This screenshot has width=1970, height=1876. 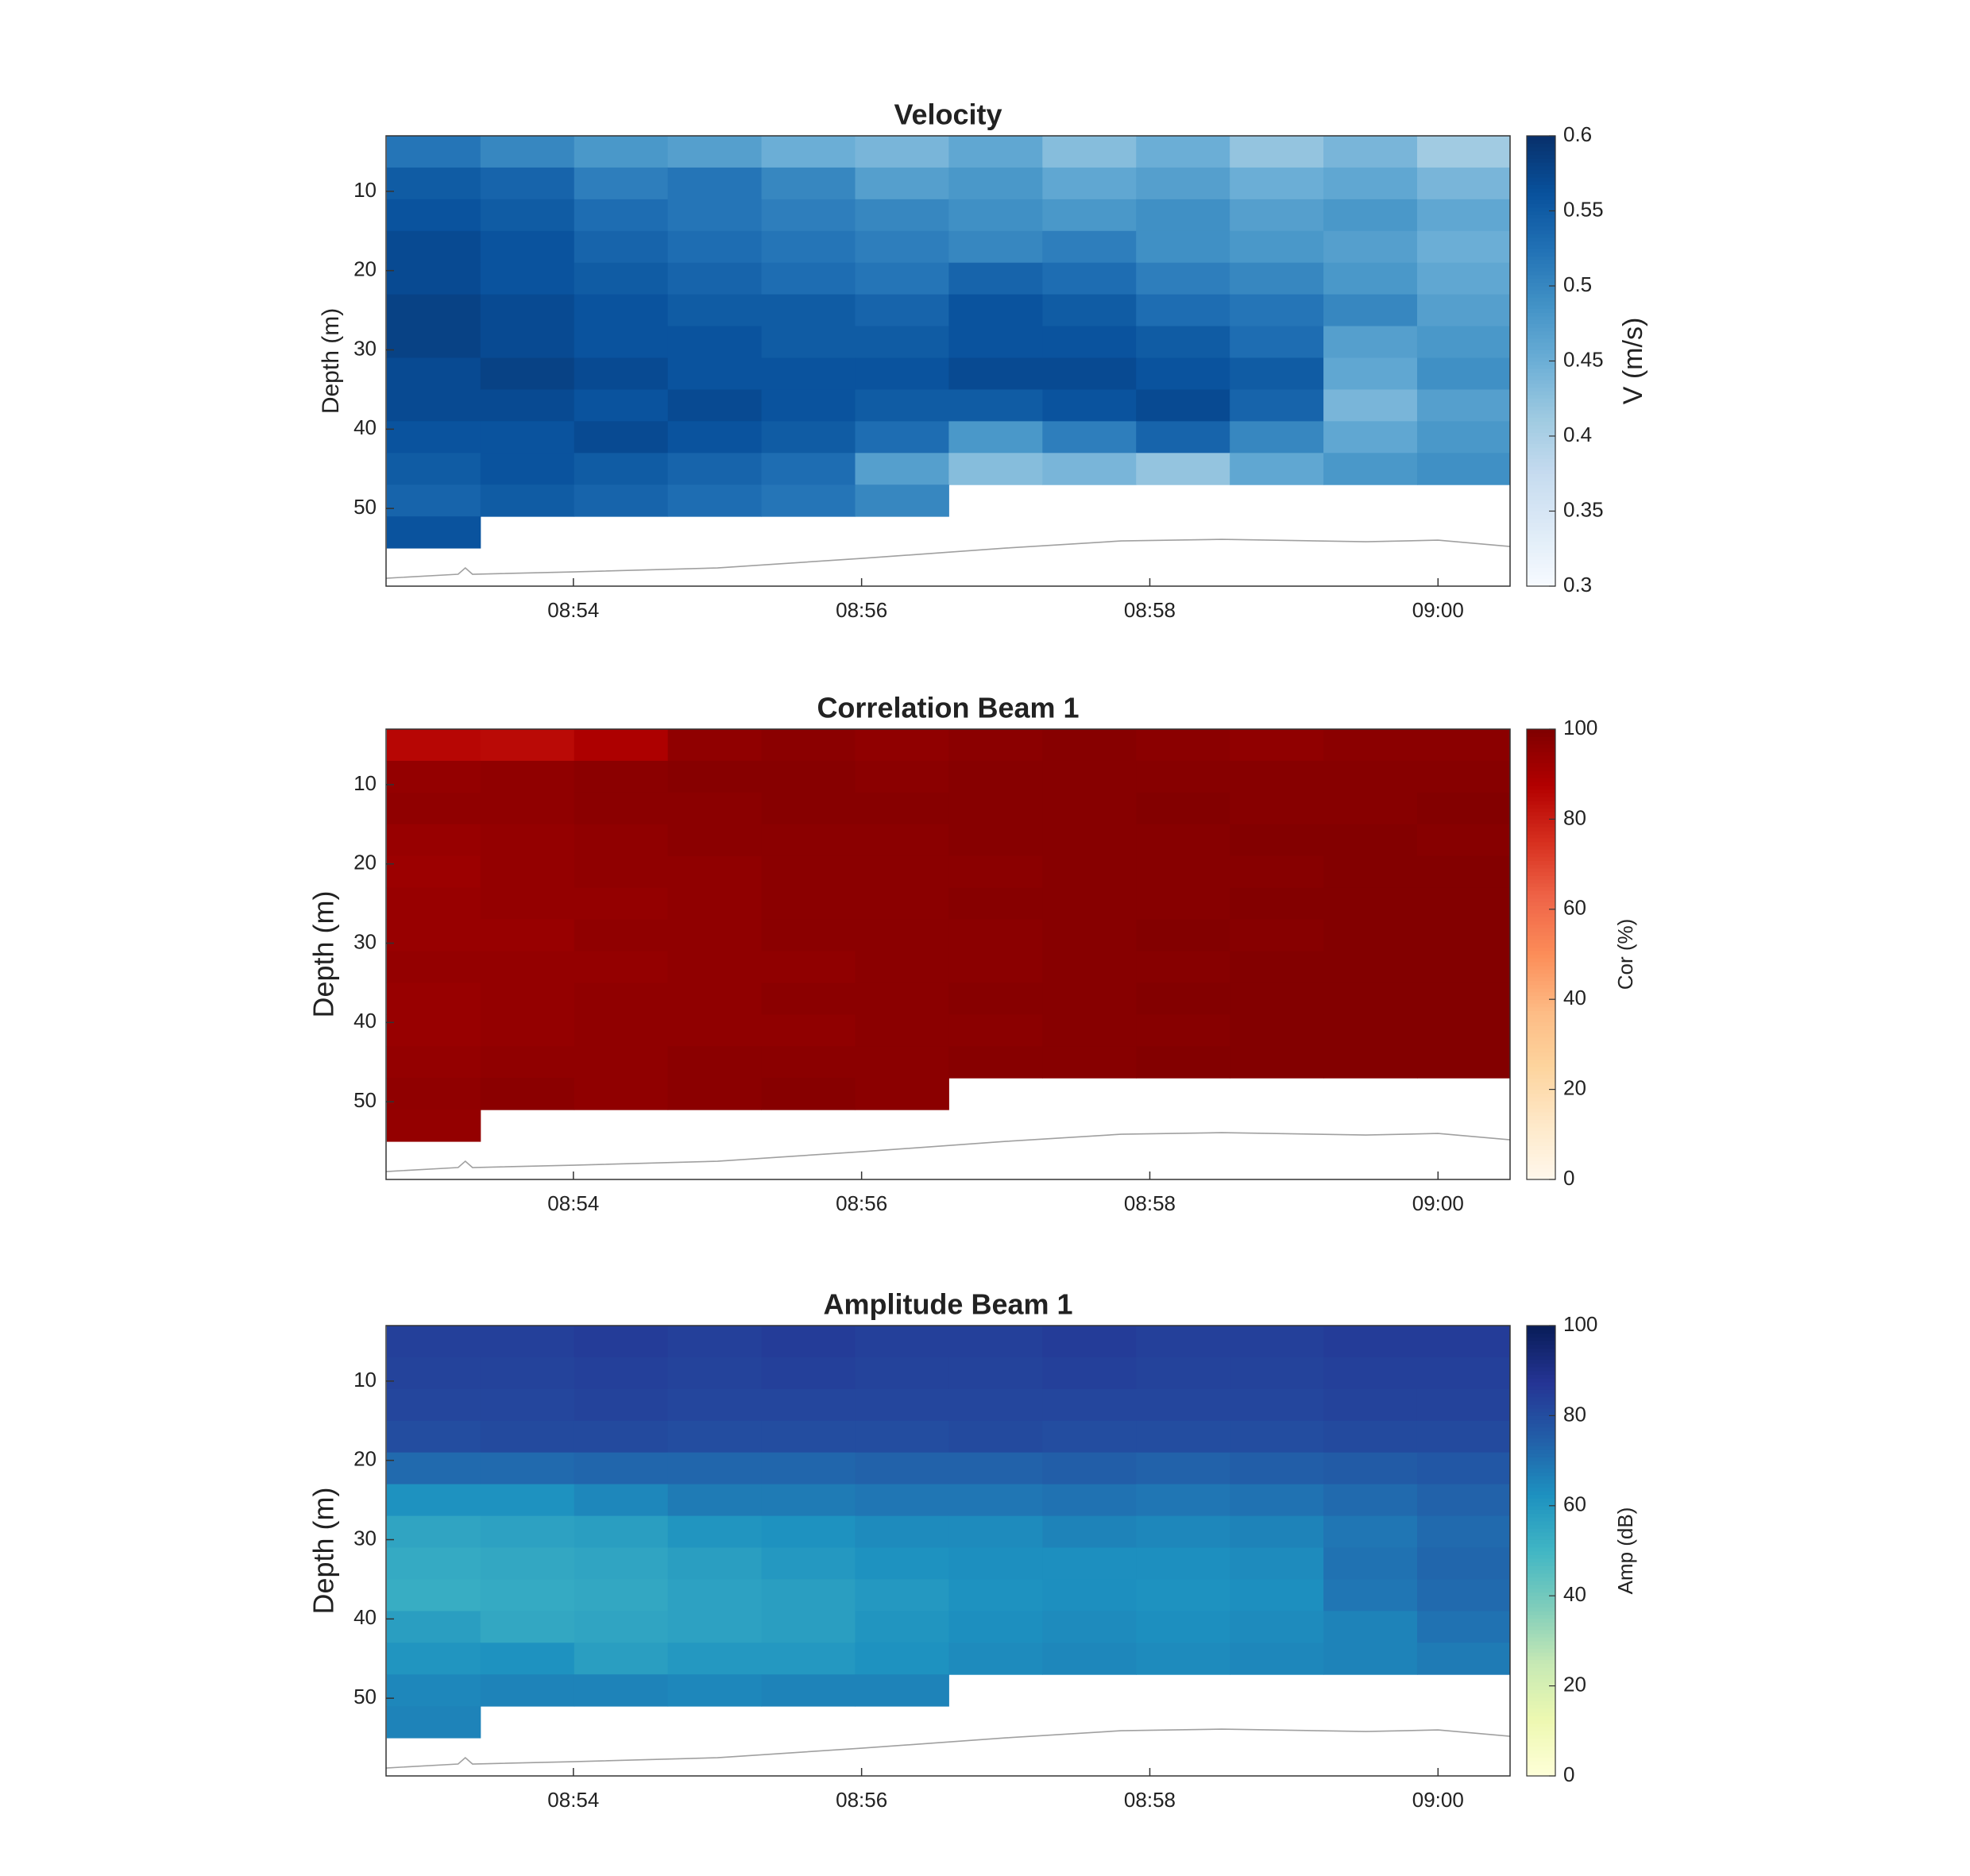 I want to click on colorbar-label: Cor (%), so click(x=1625, y=954).